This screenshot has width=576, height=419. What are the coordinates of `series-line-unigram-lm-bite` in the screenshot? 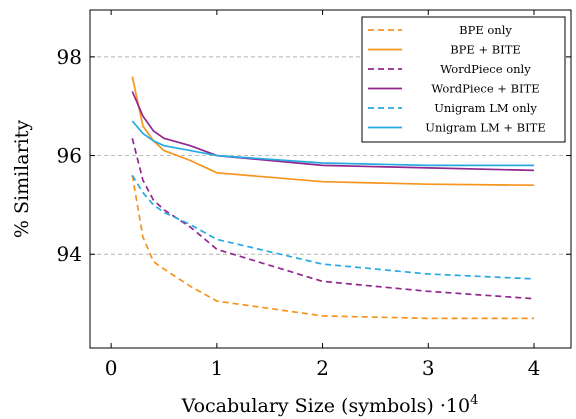 It's located at (332, 143).